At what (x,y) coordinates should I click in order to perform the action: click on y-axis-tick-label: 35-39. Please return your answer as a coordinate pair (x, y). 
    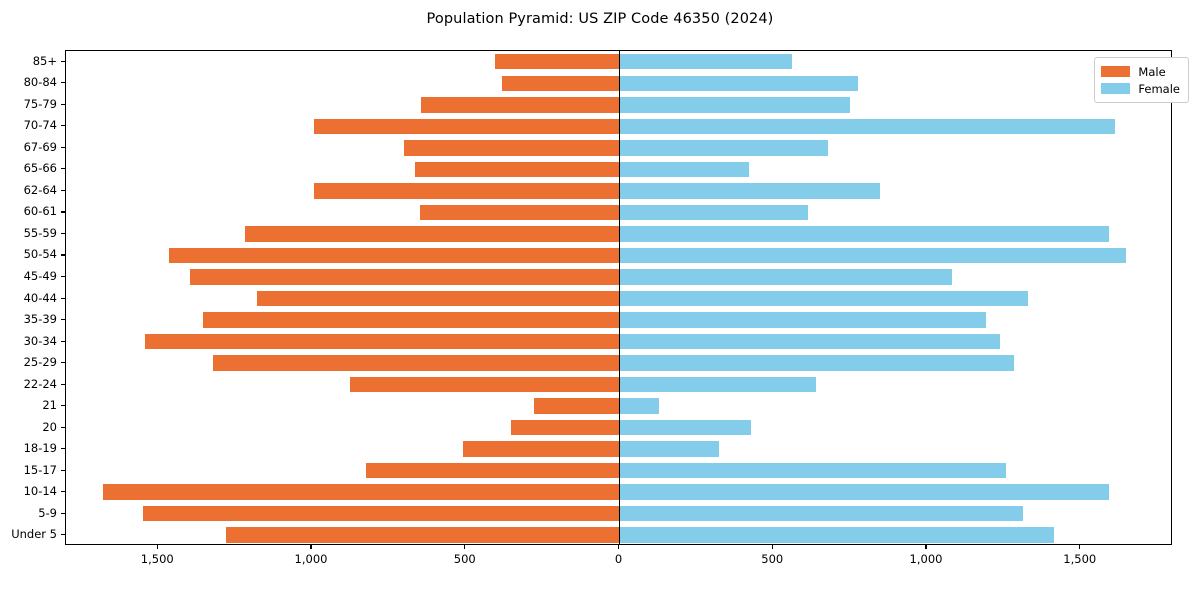
    Looking at the image, I should click on (40, 319).